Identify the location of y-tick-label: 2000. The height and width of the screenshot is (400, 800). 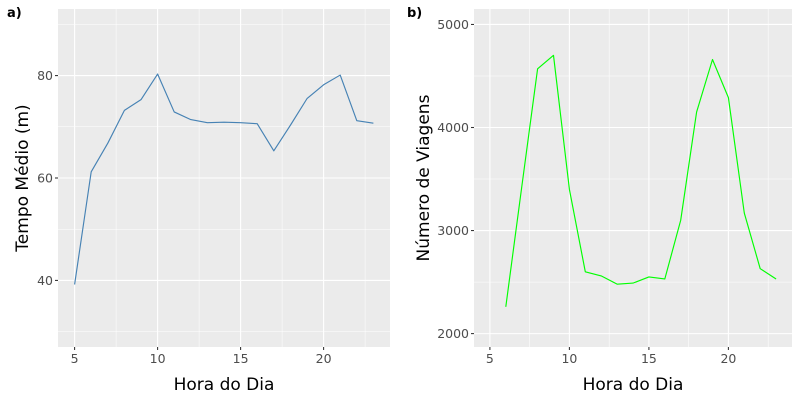
(453, 333).